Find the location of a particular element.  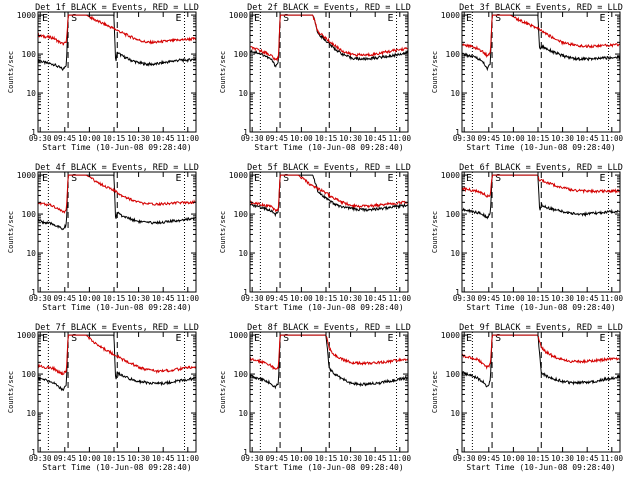

chart-title: Det 5f BLACK = Events, RED = LLD is located at coordinates (329, 168).